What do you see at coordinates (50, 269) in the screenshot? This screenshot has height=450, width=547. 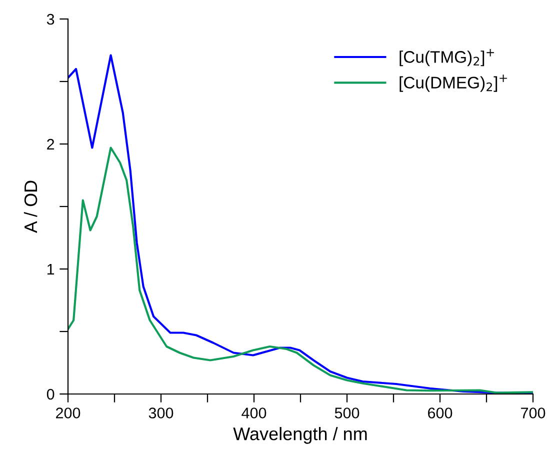 I see `y-tick-label: 1` at bounding box center [50, 269].